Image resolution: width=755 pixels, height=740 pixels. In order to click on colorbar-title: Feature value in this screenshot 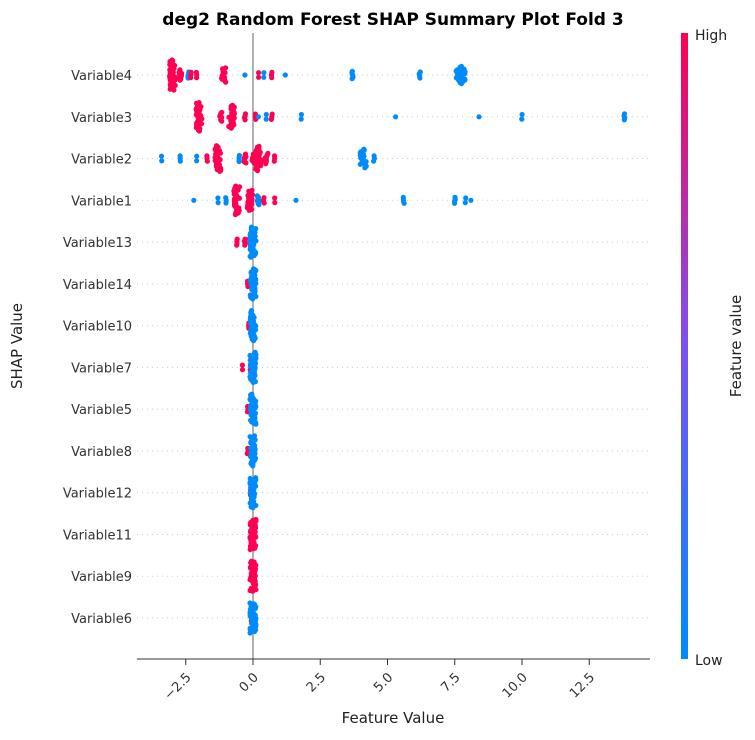, I will do `click(736, 346)`.